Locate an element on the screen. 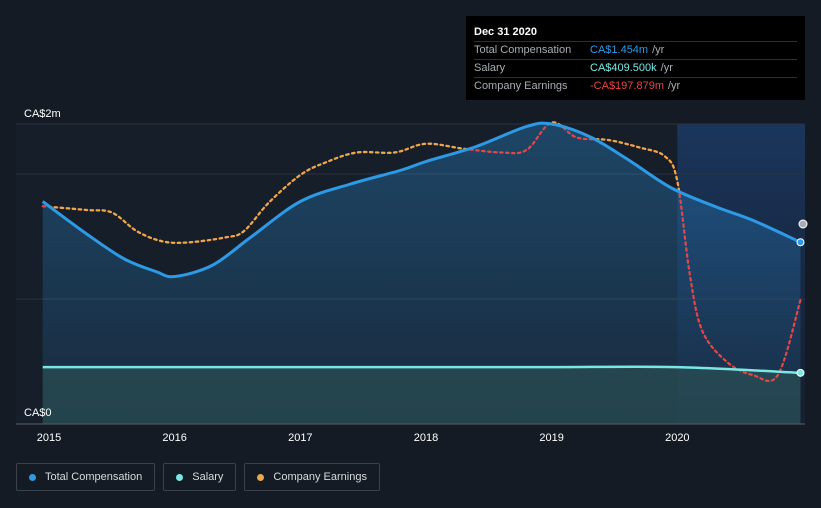 The height and width of the screenshot is (508, 821). tooltip-value: CA$409.500k is located at coordinates (623, 68).